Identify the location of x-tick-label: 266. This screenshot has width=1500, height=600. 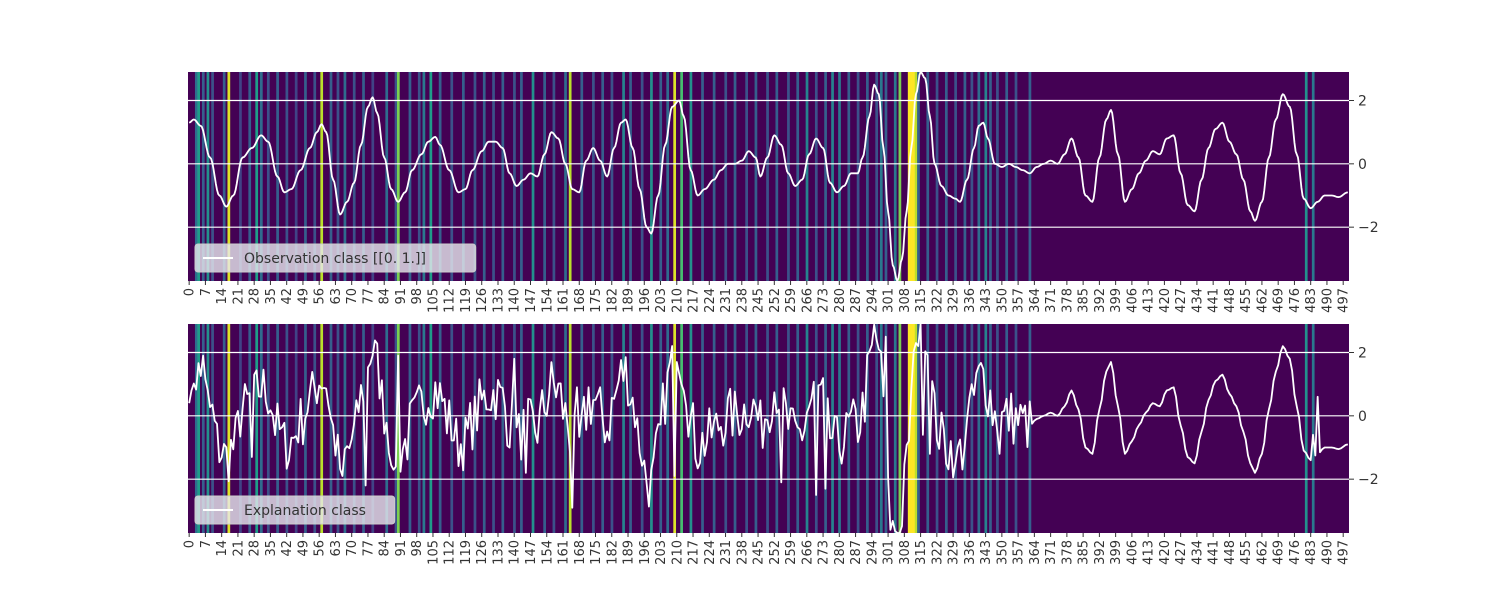
(807, 552).